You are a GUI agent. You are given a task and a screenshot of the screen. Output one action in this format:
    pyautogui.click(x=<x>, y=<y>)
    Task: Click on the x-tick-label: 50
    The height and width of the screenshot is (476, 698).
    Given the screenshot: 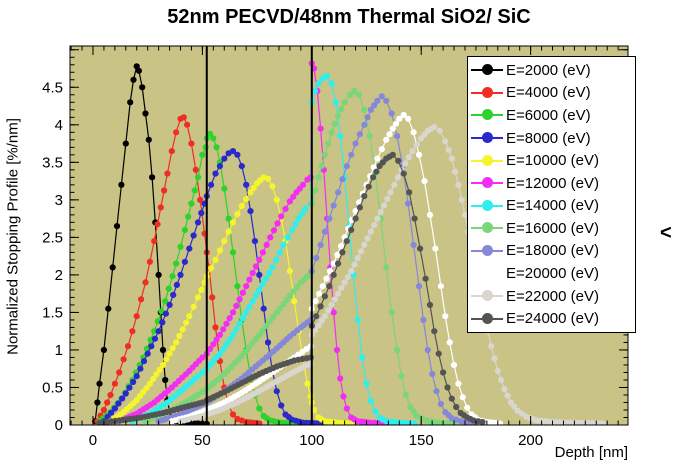 What is the action you would take?
    pyautogui.click(x=202, y=440)
    